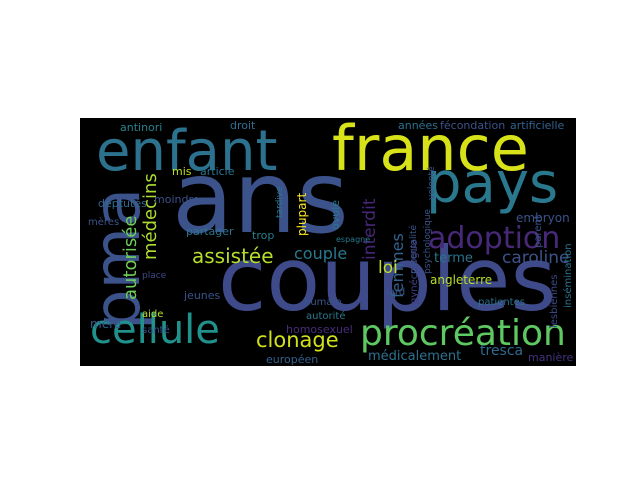 The height and width of the screenshot is (480, 640). I want to click on word: santé, so click(156, 330).